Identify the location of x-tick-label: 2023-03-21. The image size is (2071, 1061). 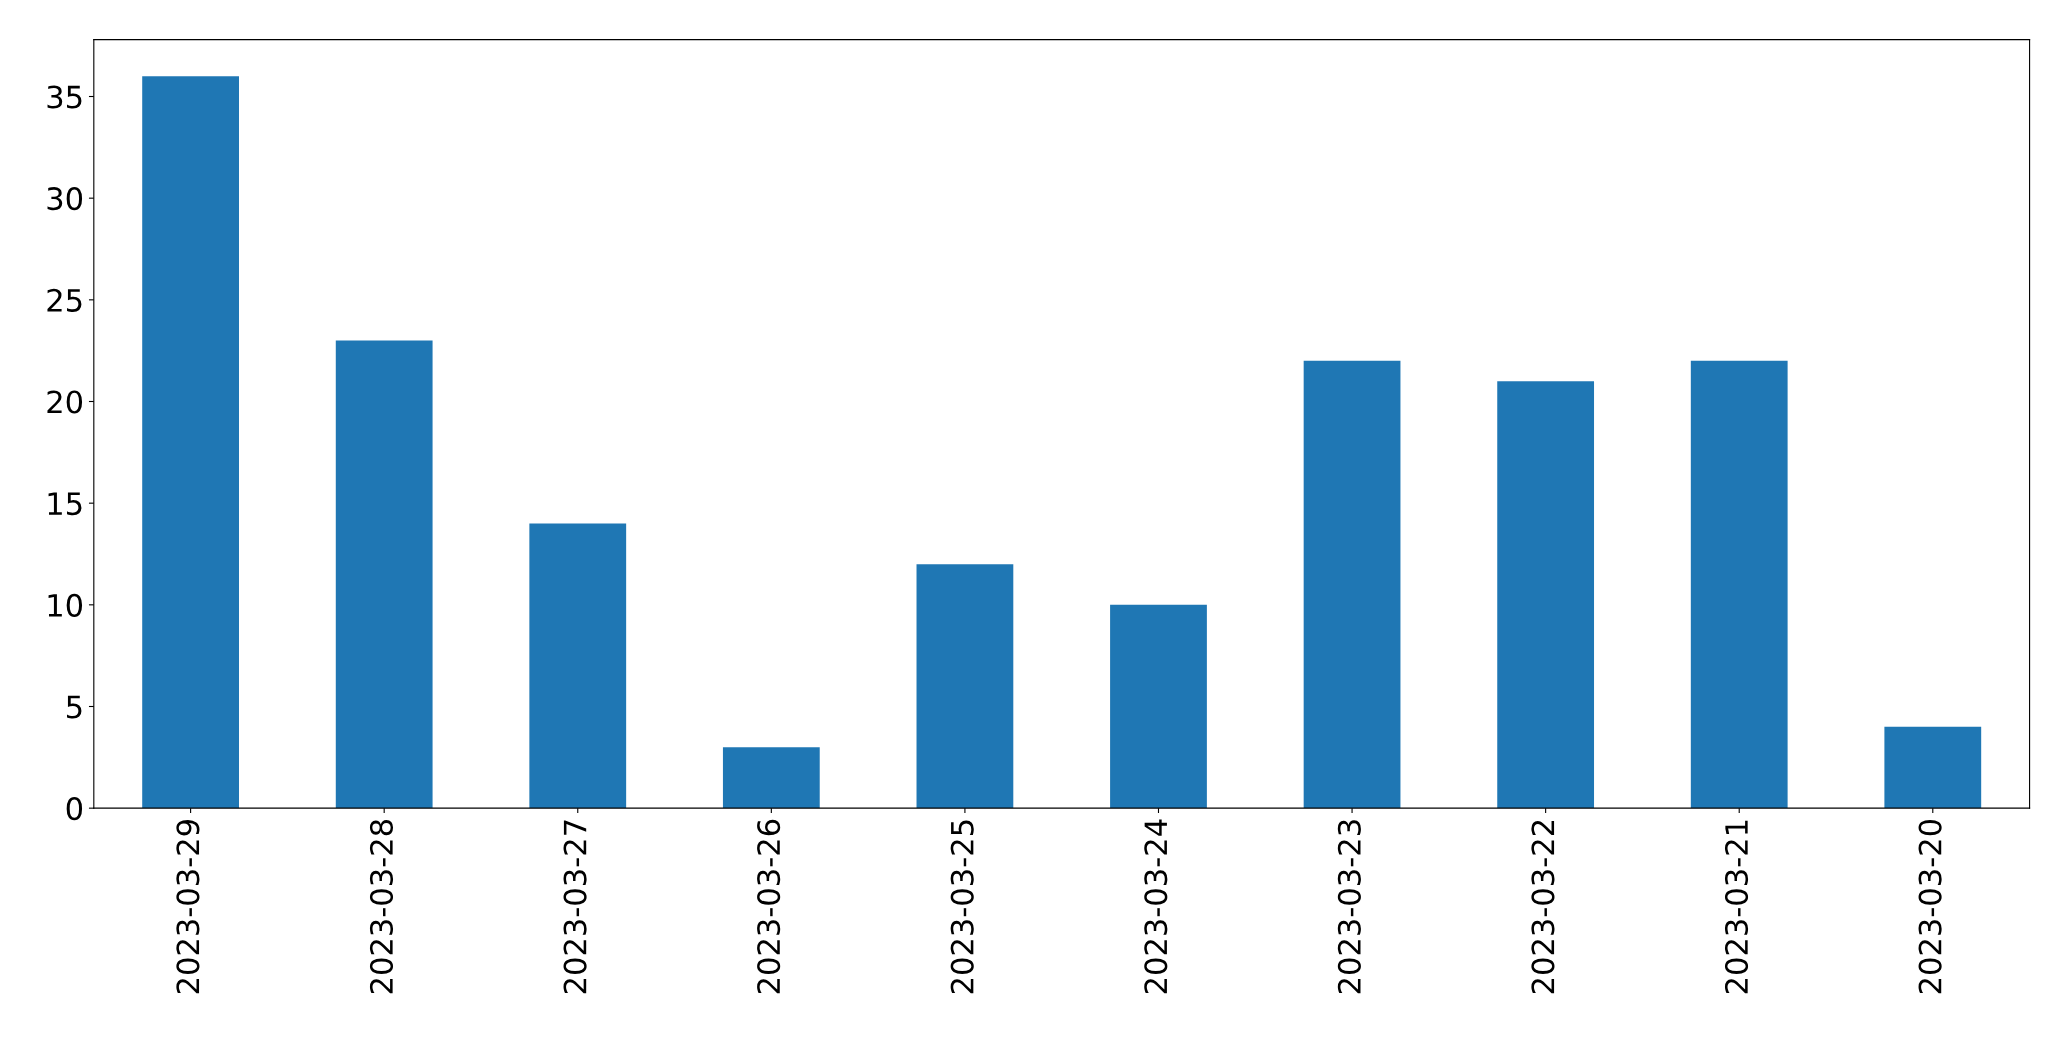
(1736, 907).